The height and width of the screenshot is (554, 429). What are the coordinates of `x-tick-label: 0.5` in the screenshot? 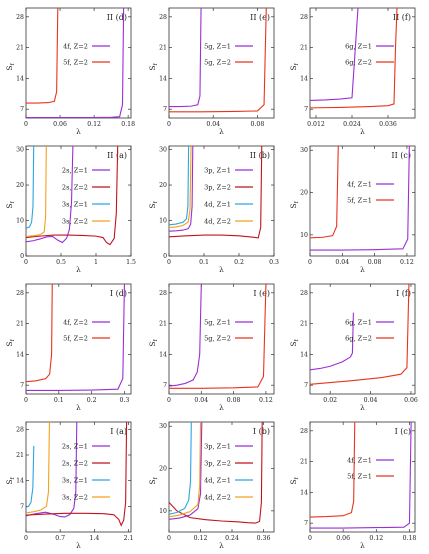 It's located at (61, 262).